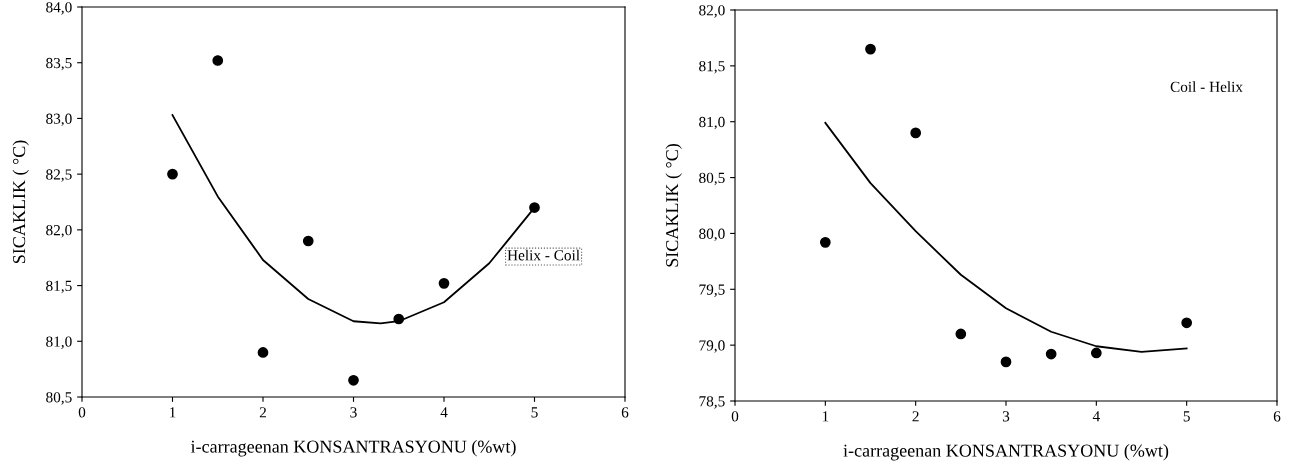  I want to click on y-tick-label: 79,0, so click(712, 346).